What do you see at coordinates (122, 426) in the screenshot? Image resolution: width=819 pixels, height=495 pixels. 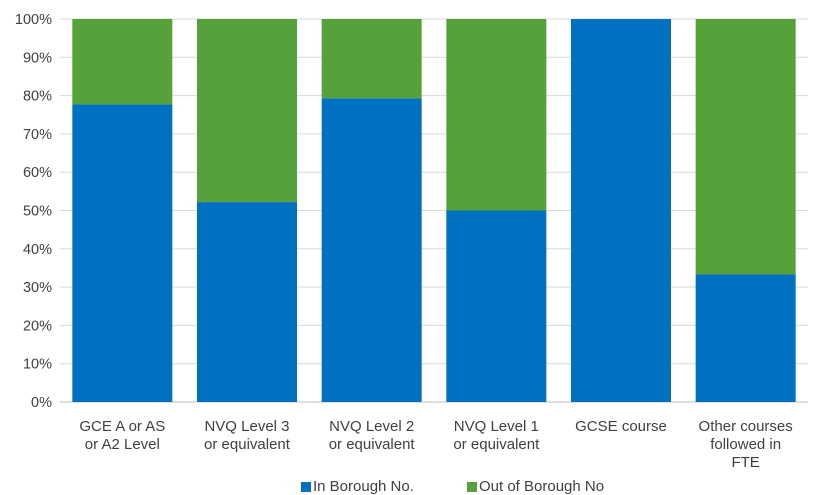 I see `x-tick-label: GCE A or AS` at bounding box center [122, 426].